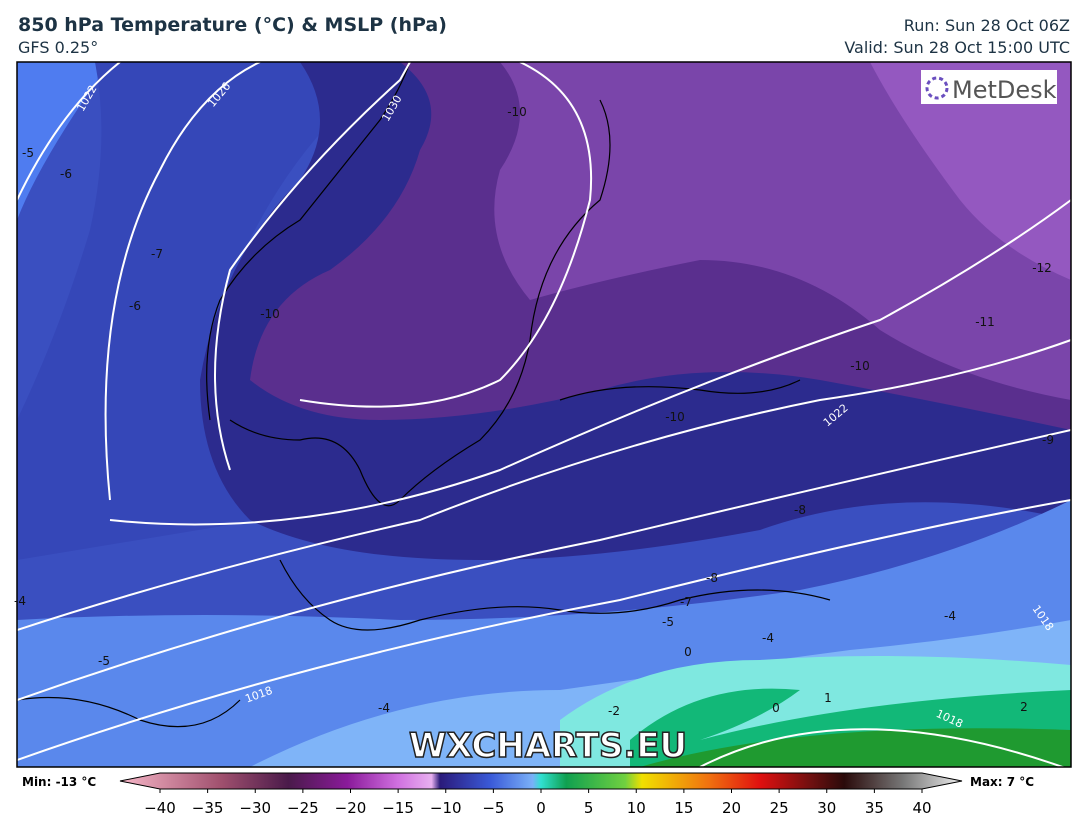 Image resolution: width=1088 pixels, height=837 pixels. What do you see at coordinates (636, 808) in the screenshot?
I see `colorbar-tick-label: 10` at bounding box center [636, 808].